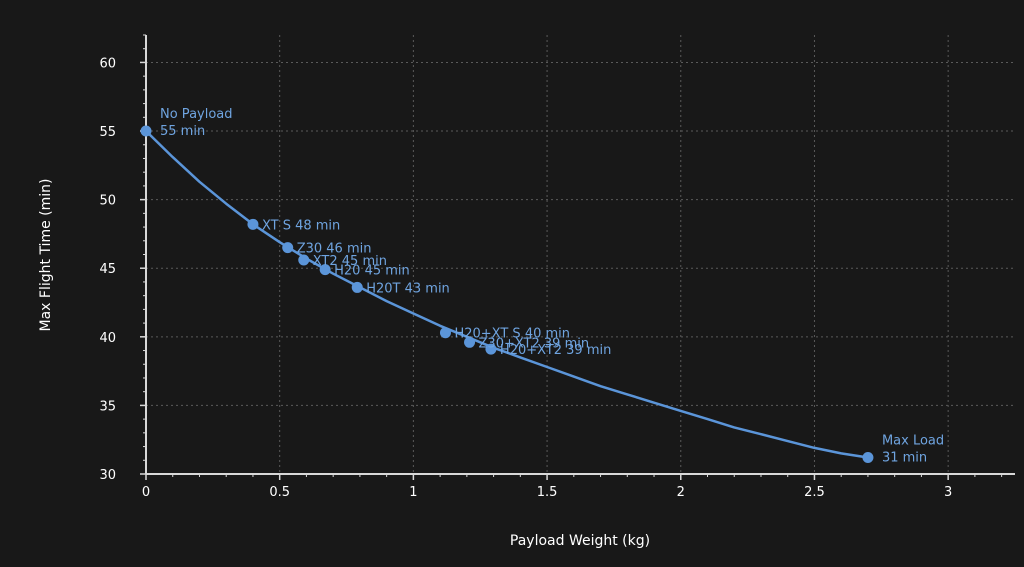 The image size is (1024, 567). Describe the element at coordinates (904, 458) in the screenshot. I see `data-label: 31 min` at that location.